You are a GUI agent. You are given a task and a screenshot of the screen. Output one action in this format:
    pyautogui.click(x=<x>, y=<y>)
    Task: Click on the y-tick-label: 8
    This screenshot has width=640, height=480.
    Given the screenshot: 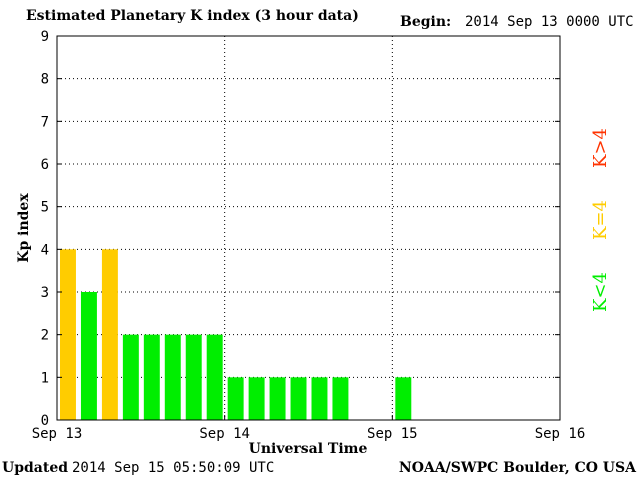 What is the action you would take?
    pyautogui.click(x=45, y=80)
    